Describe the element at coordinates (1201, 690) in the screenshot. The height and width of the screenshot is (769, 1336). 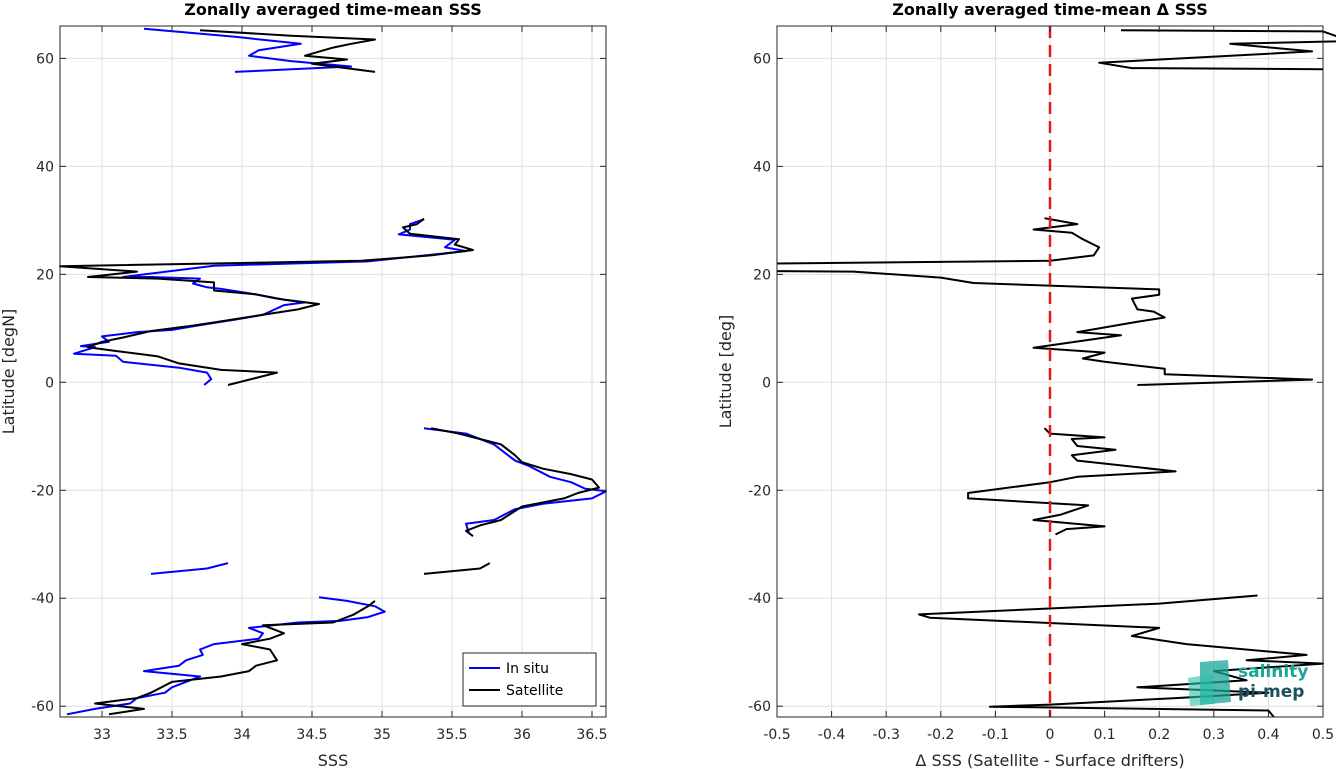
I see `logo-shape-icon` at that location.